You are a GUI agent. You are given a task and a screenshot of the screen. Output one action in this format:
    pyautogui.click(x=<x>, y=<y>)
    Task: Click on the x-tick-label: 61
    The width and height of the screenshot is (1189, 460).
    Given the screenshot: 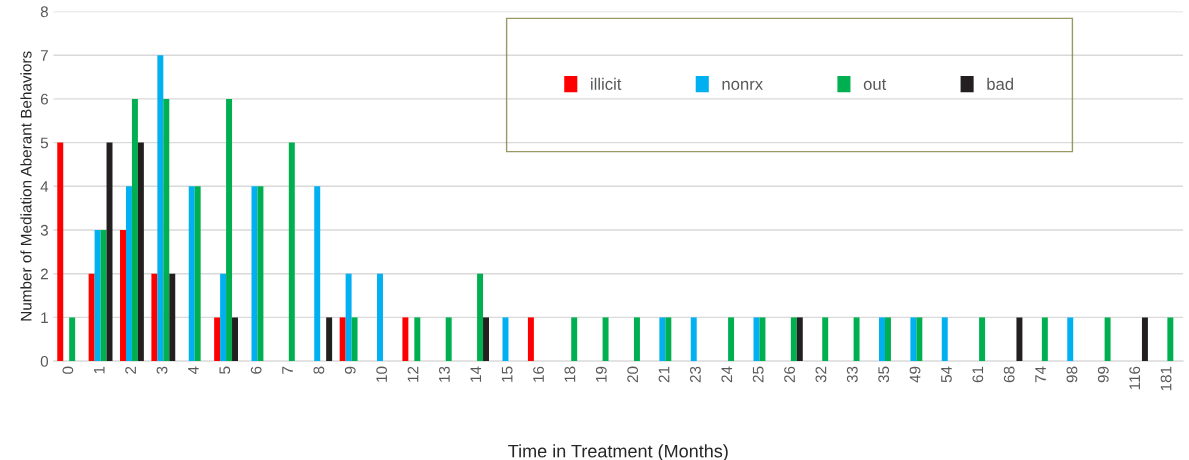 What is the action you would take?
    pyautogui.click(x=978, y=374)
    